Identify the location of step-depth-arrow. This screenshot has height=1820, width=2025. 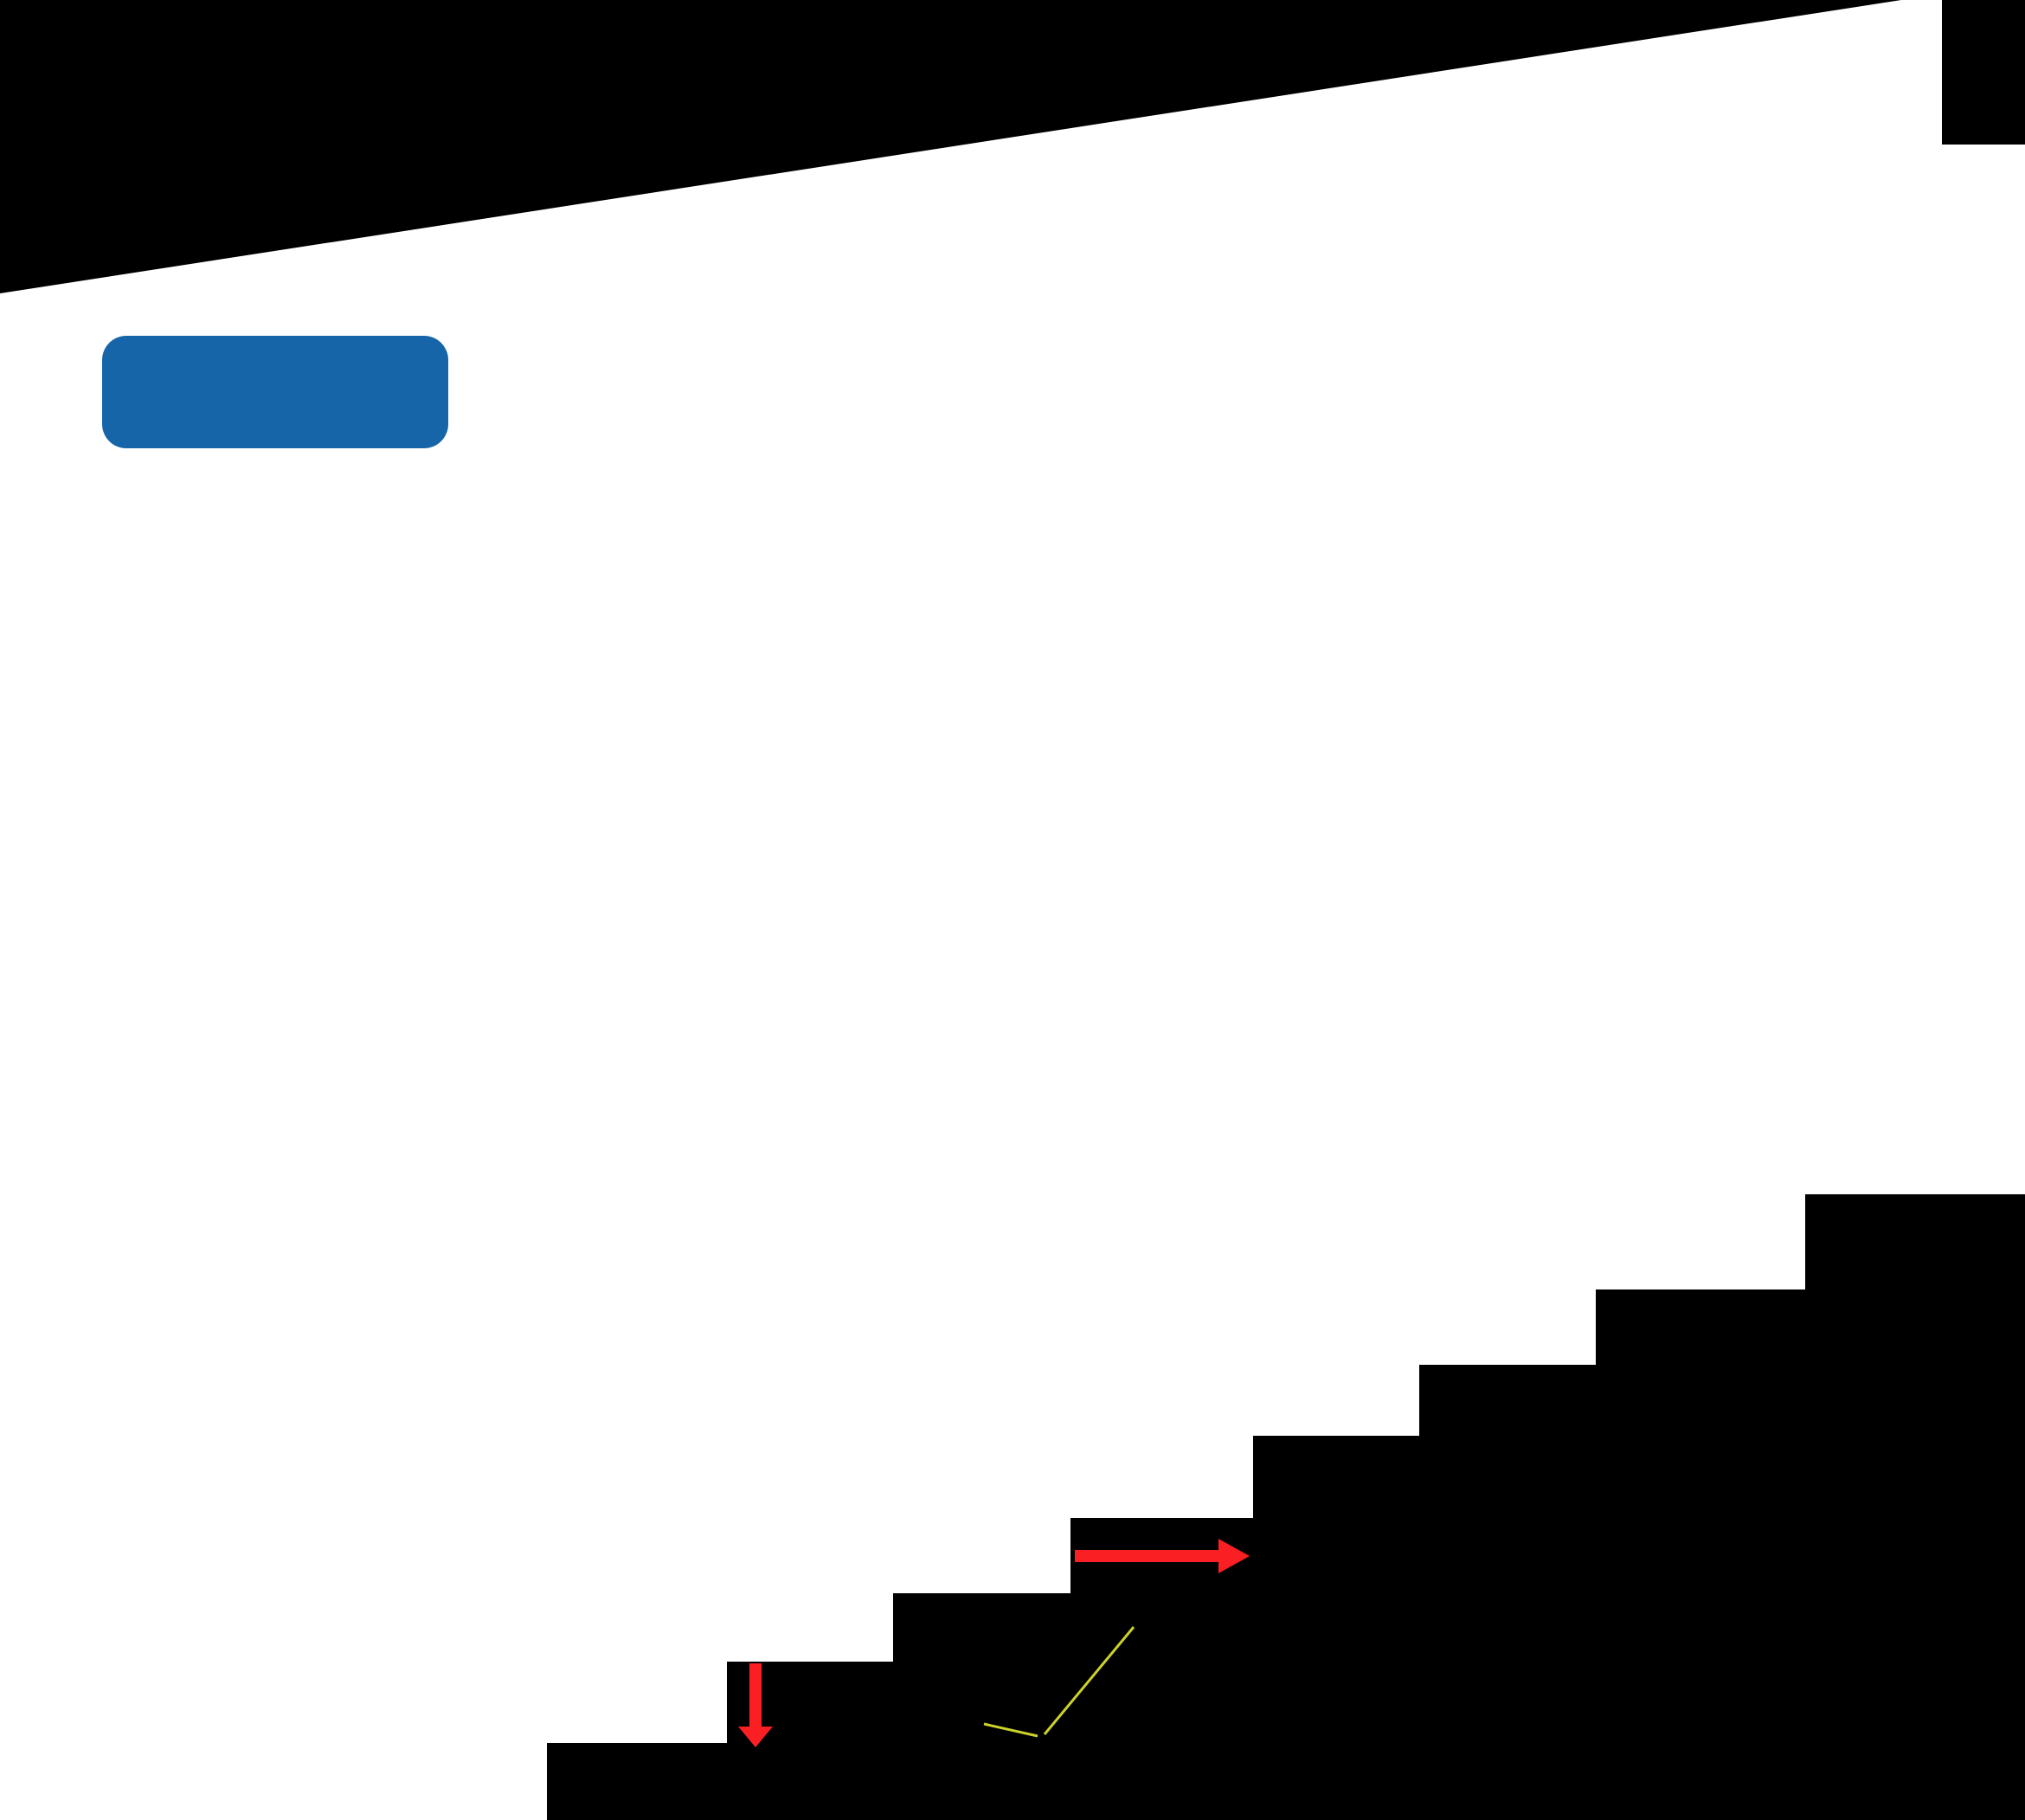
(1162, 1556).